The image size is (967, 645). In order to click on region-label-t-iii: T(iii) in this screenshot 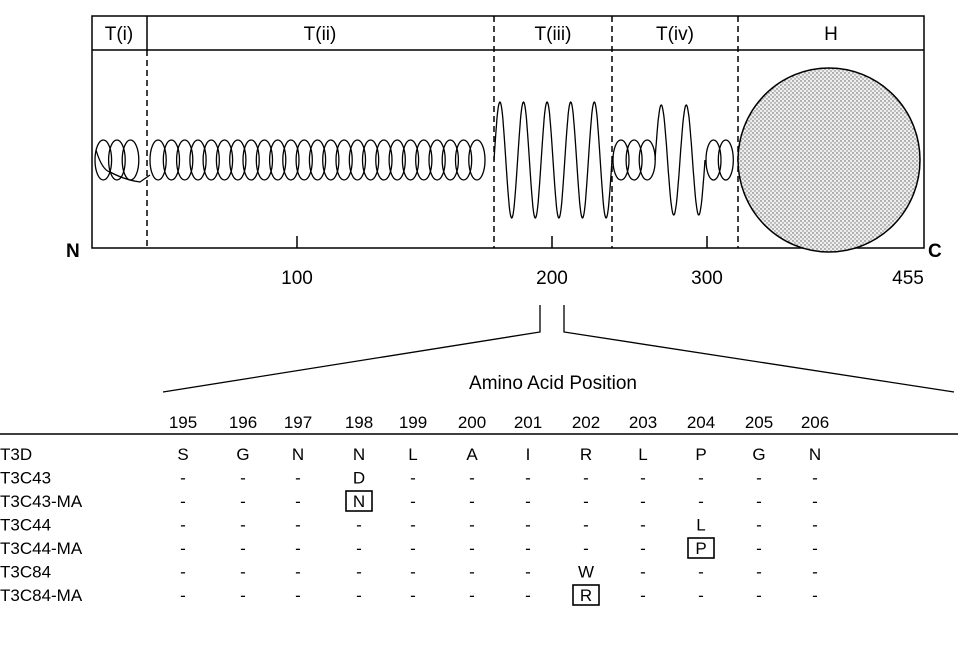, I will do `click(553, 34)`.